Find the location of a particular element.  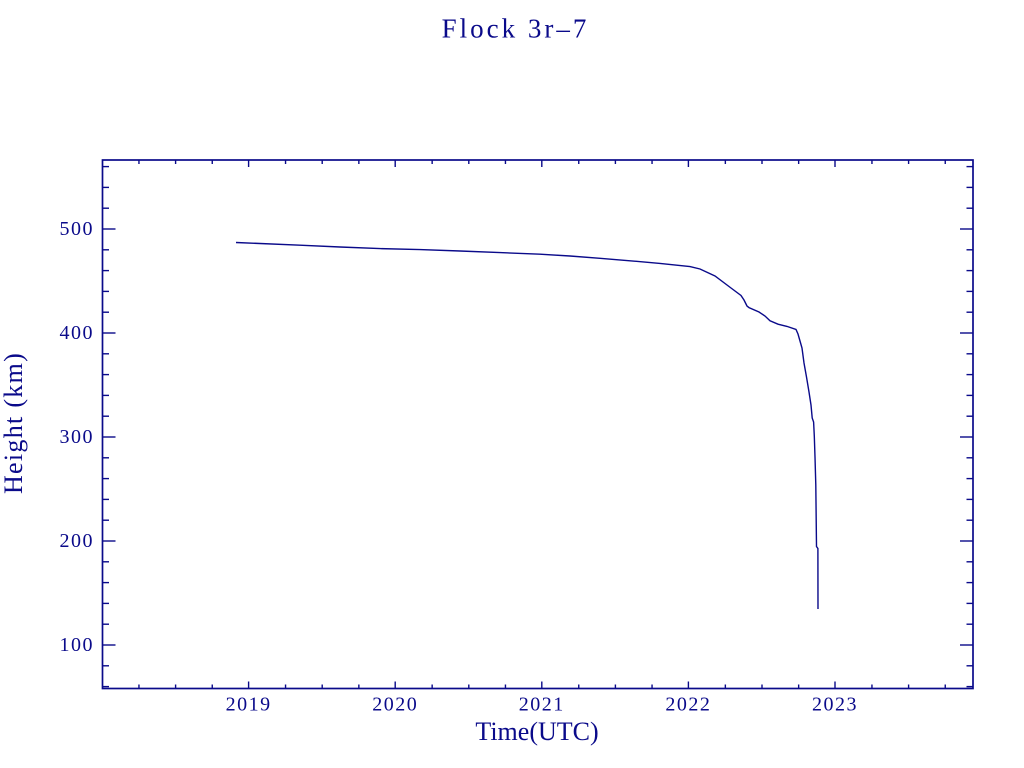

svg-text: Time(UTC) is located at coordinates (536, 731).